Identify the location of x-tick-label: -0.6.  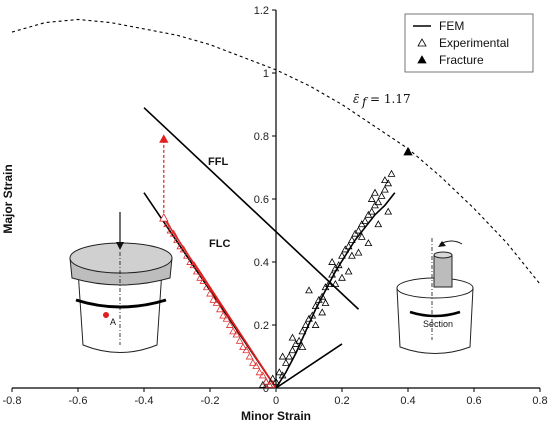
(78, 401).